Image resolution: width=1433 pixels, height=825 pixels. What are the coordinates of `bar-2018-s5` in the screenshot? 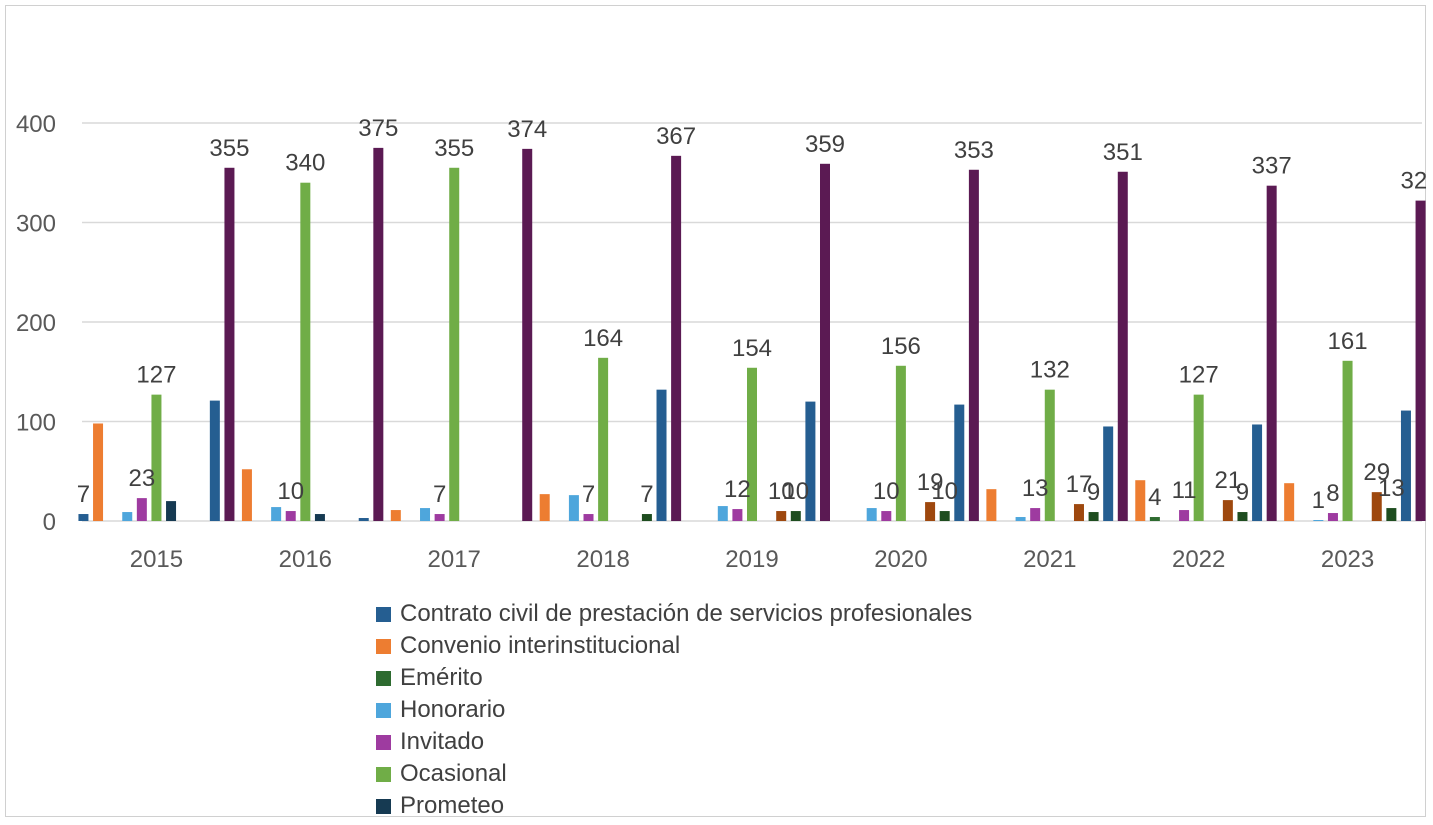 It's located at (603, 439).